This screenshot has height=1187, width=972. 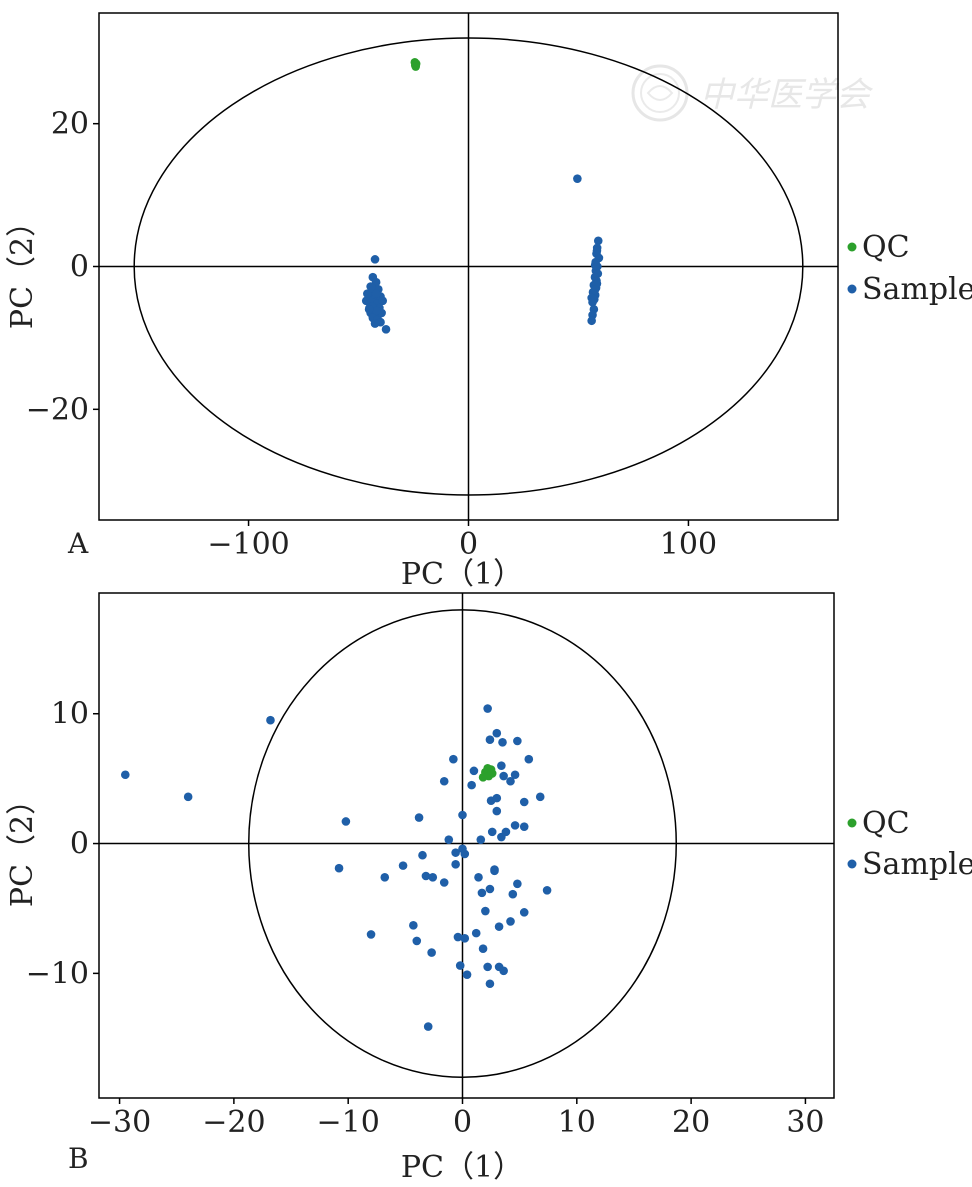 What do you see at coordinates (909, 268) in the screenshot?
I see `panel-a-legend: QC Sample` at bounding box center [909, 268].